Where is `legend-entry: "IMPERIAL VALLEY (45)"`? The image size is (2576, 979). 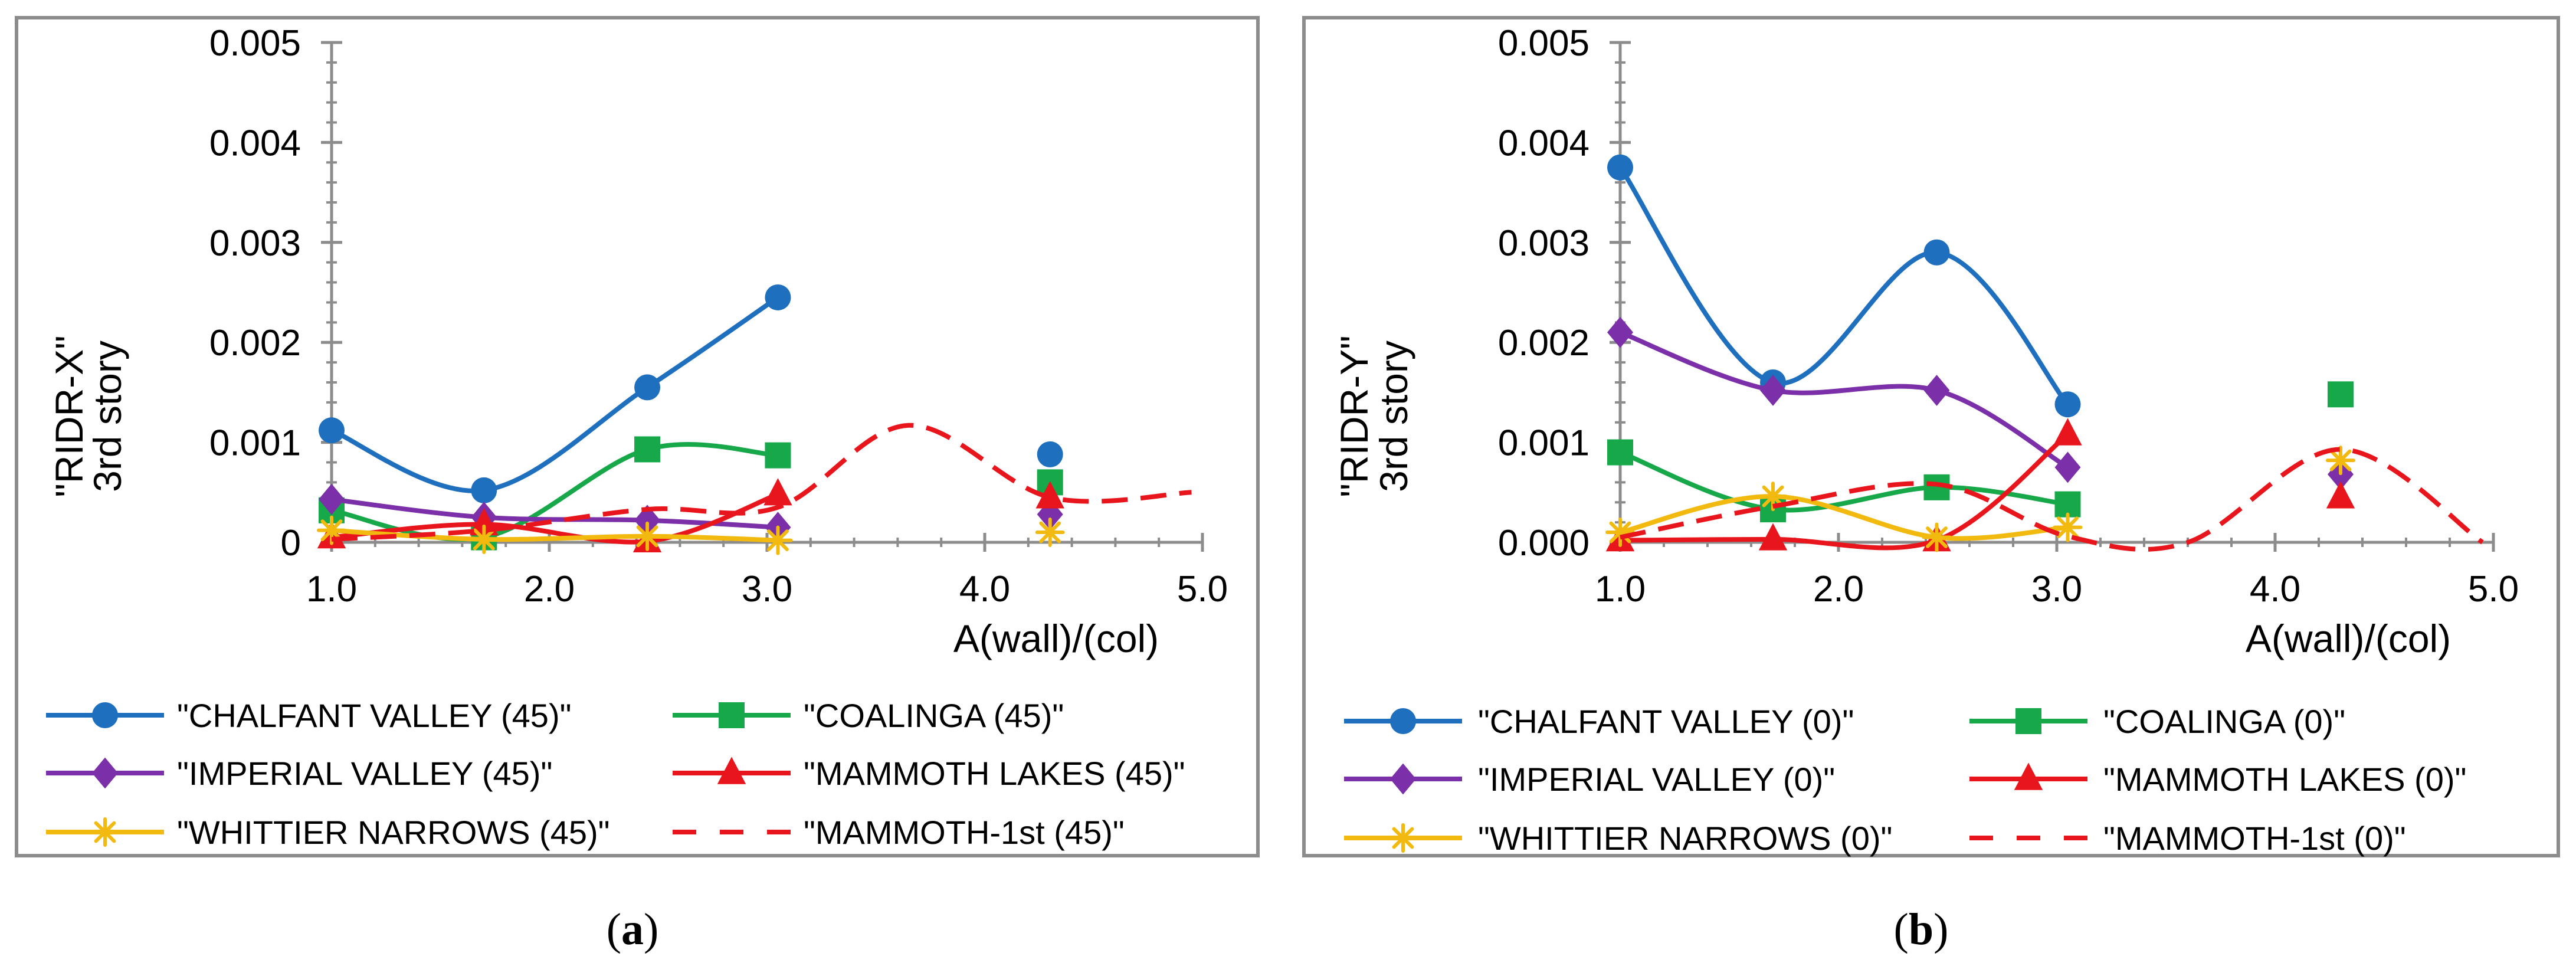 legend-entry: "IMPERIAL VALLEY (45)" is located at coordinates (299, 774).